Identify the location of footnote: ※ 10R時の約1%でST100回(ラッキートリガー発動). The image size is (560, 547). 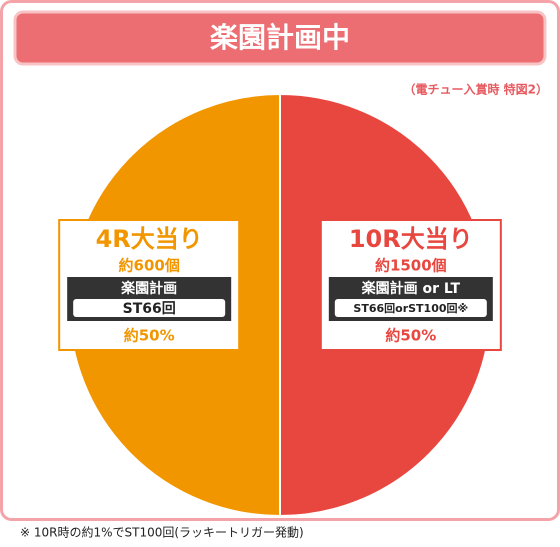
(162, 532).